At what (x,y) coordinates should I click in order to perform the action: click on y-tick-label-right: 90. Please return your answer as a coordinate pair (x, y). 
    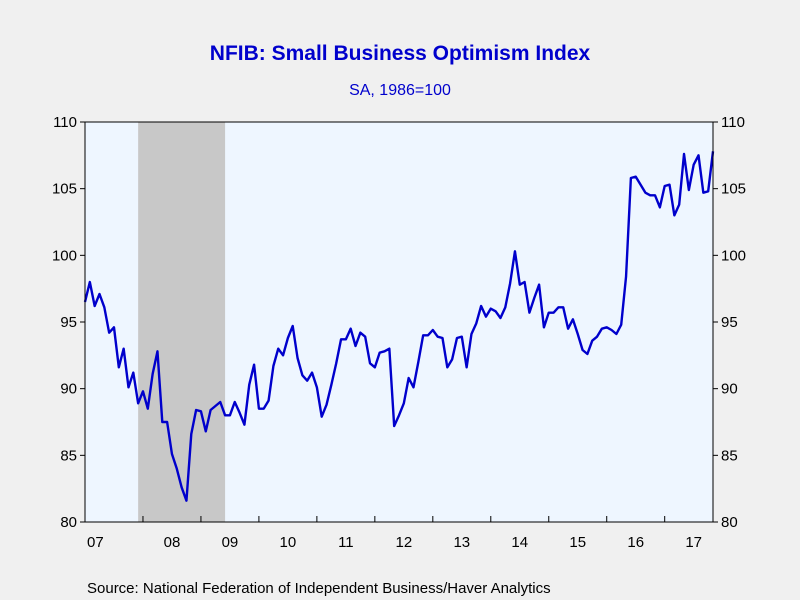
    Looking at the image, I should click on (729, 389).